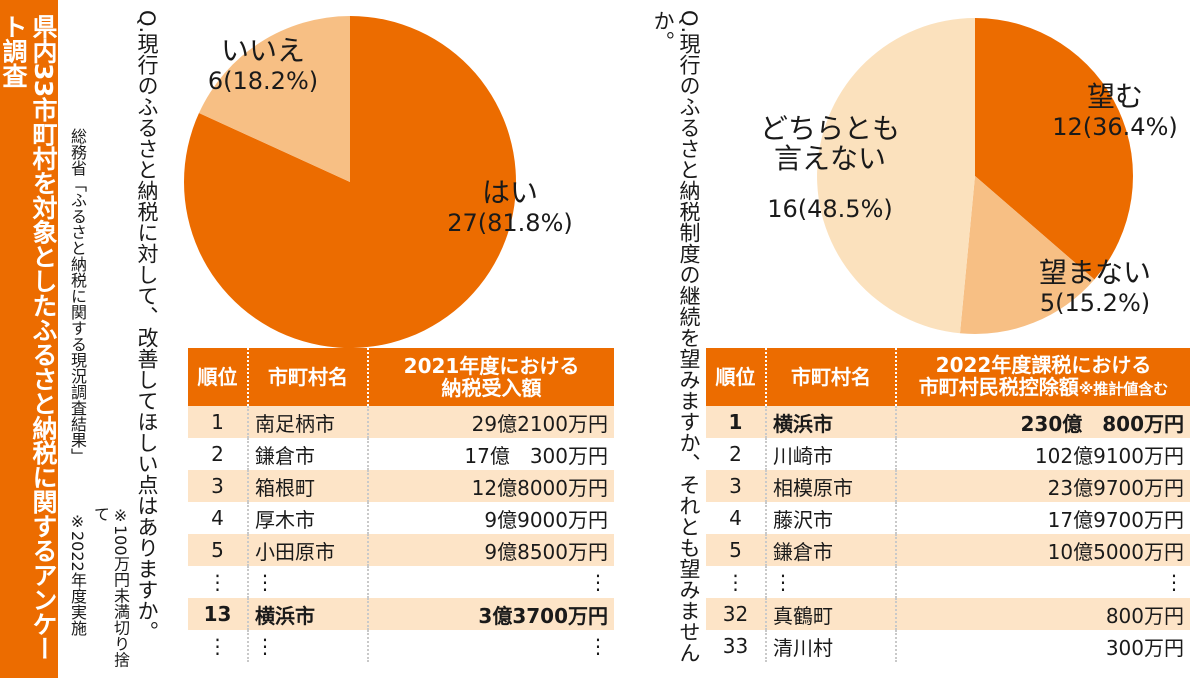 The height and width of the screenshot is (678, 1200). What do you see at coordinates (1115, 111) in the screenshot?
I see `pie2-label-want: 望む 12(36.4%)` at bounding box center [1115, 111].